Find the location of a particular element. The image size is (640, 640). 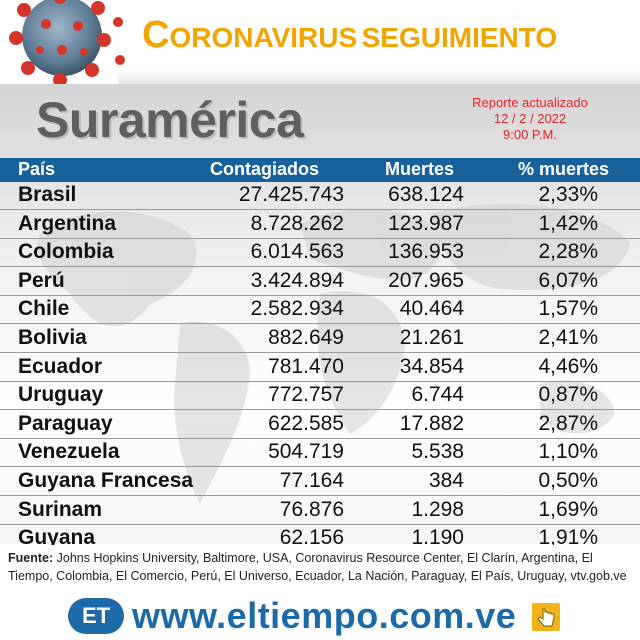

report-date: 12 / 2 / 2022 is located at coordinates (530, 118).